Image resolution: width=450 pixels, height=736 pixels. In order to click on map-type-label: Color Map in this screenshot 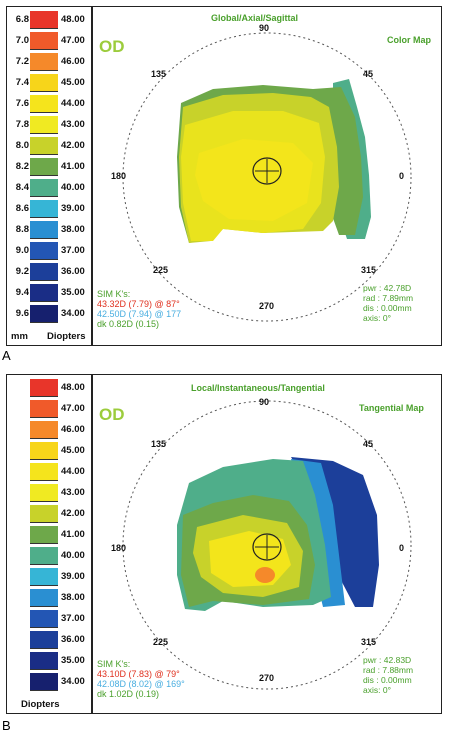, I will do `click(409, 40)`.